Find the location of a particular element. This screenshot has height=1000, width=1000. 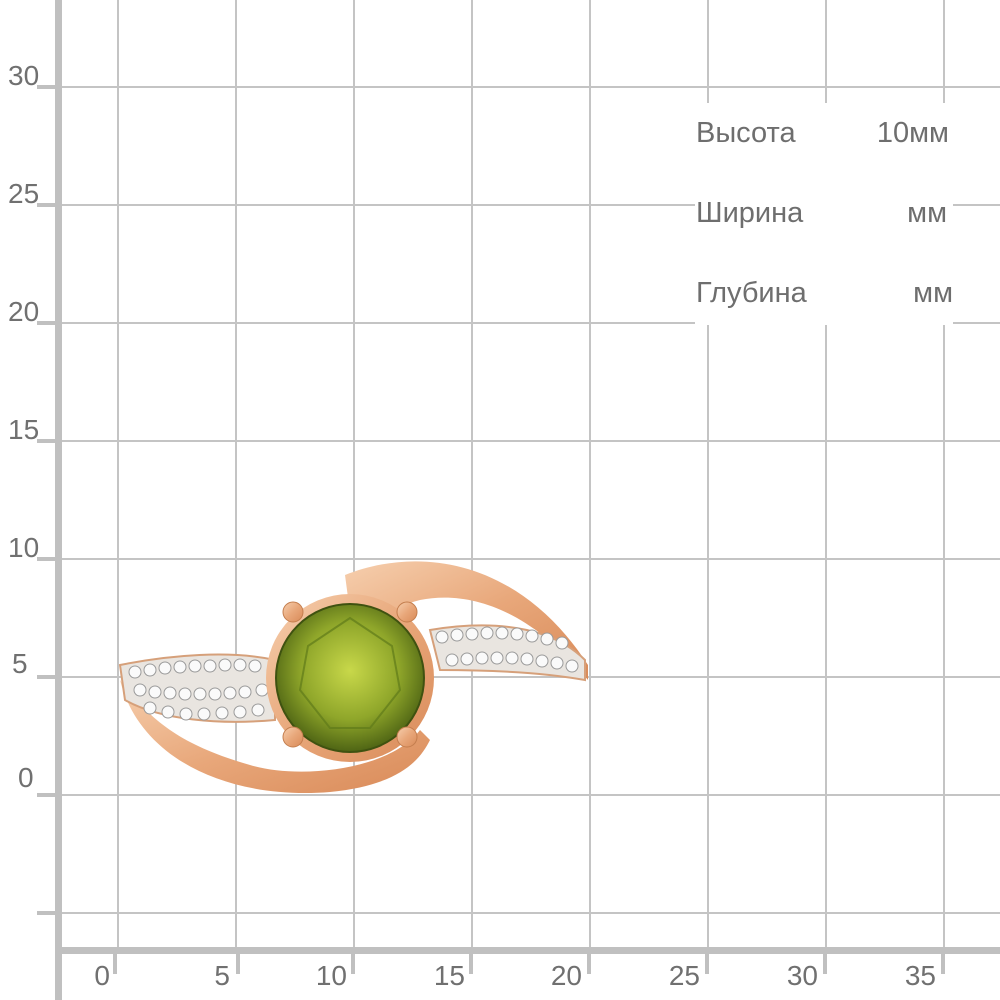

stone-setting is located at coordinates (350, 678).